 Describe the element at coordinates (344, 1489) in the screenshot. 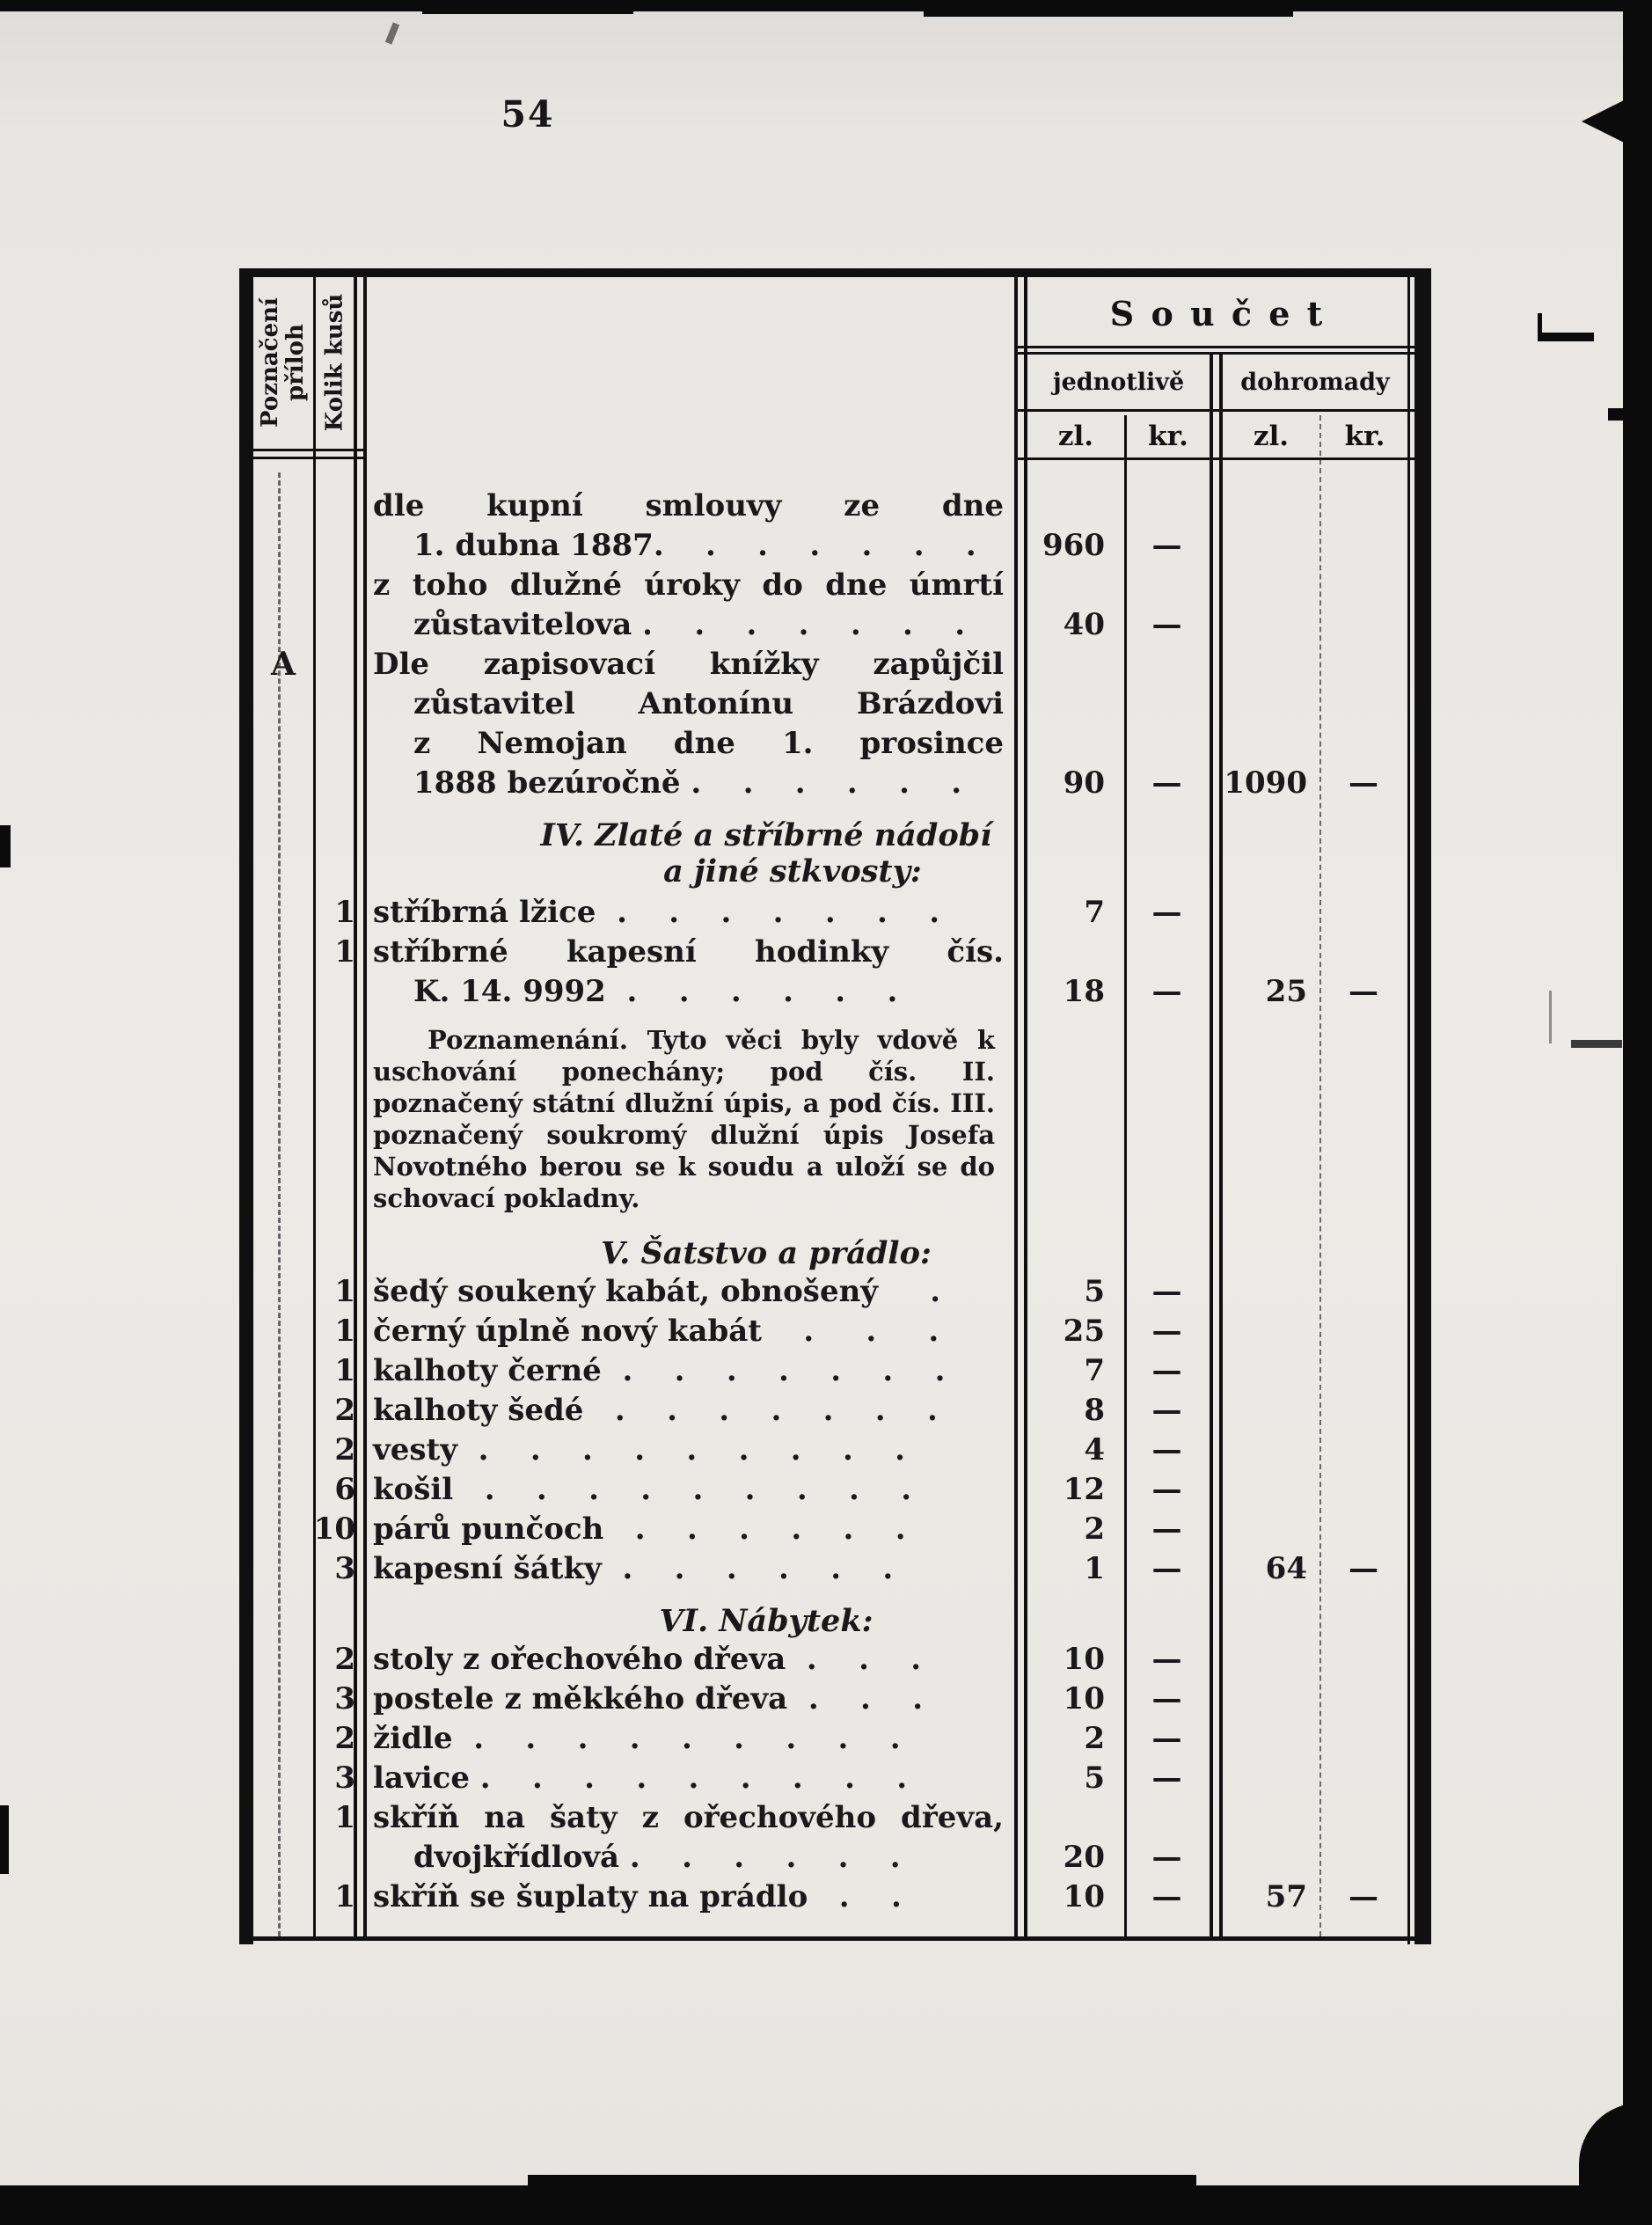

I see `cell-kolik: 6` at that location.